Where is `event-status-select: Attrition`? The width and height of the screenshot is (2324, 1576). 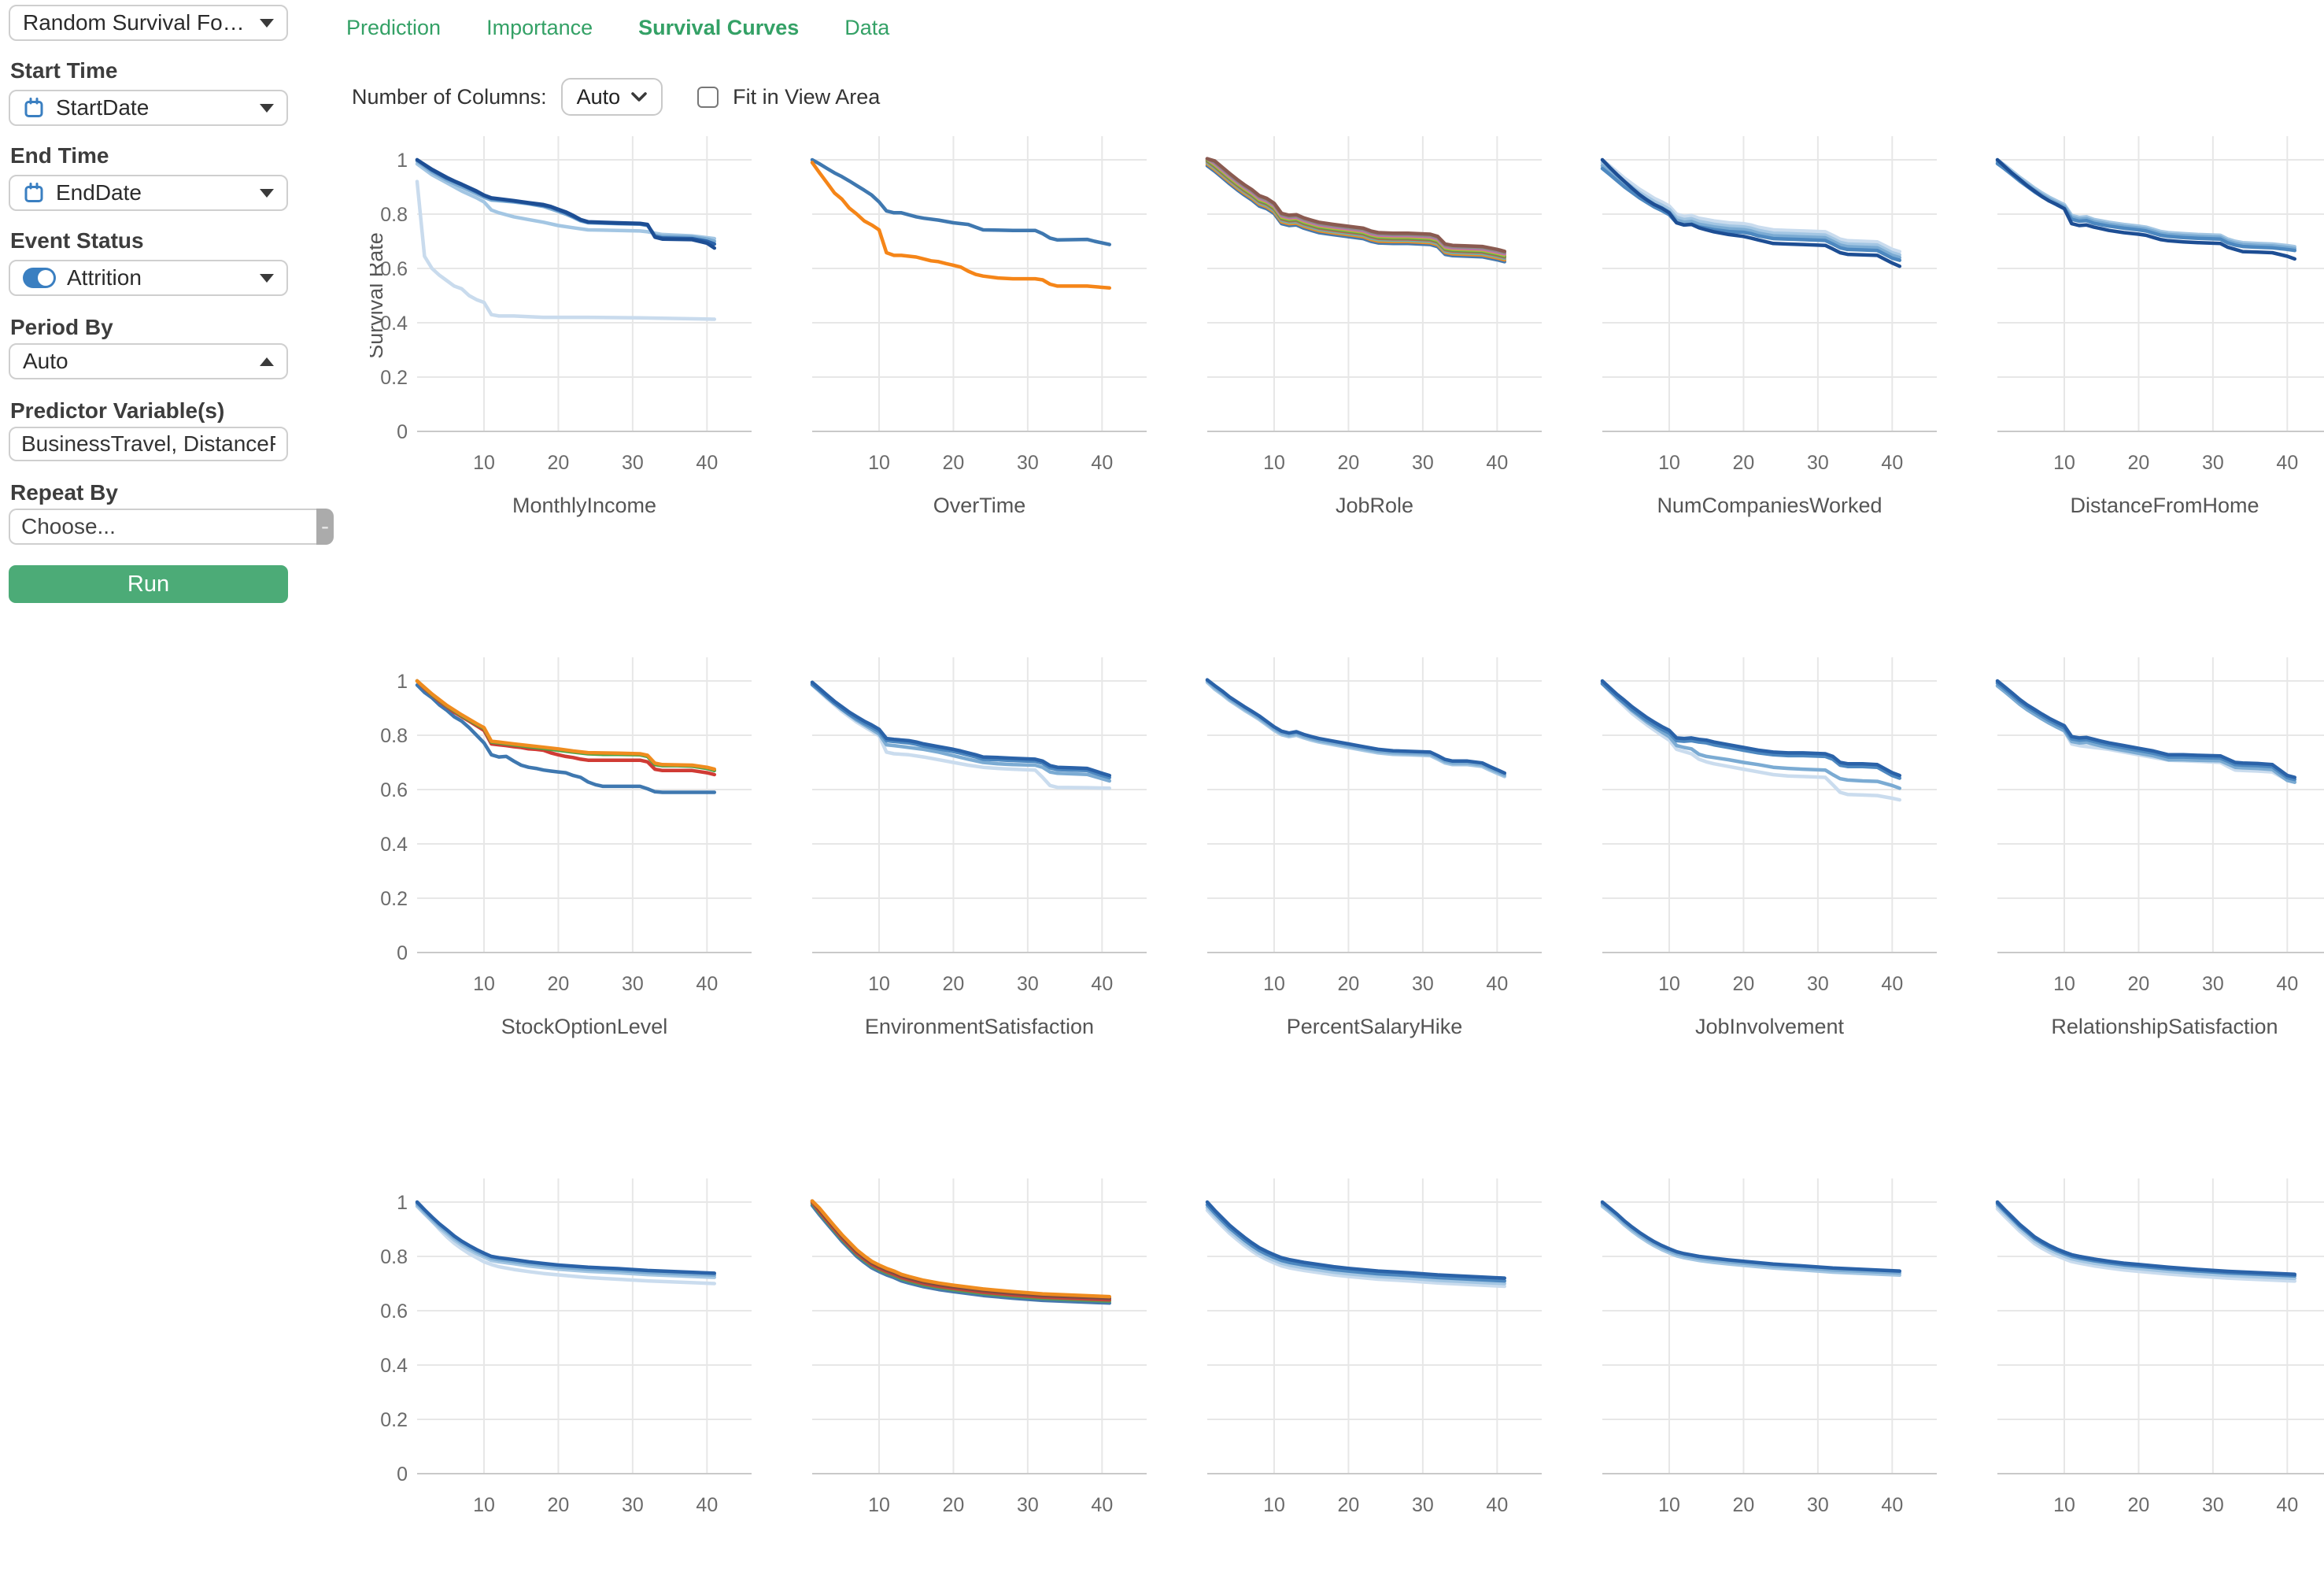 event-status-select: Attrition is located at coordinates (148, 278).